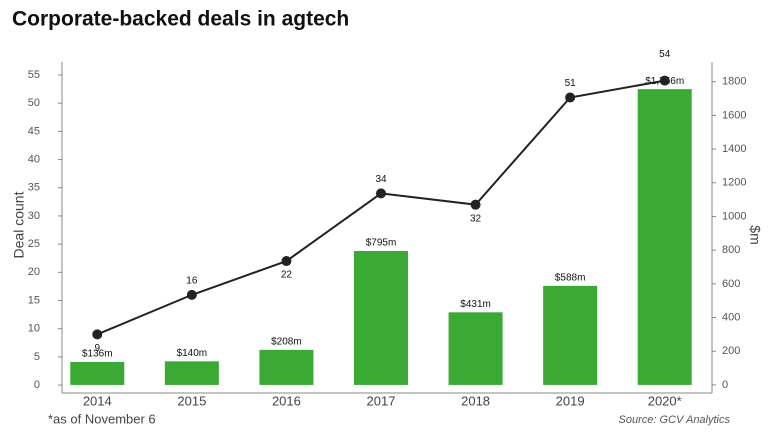 The width and height of the screenshot is (768, 438). What do you see at coordinates (731, 284) in the screenshot?
I see `y2-tick-label: 600` at bounding box center [731, 284].